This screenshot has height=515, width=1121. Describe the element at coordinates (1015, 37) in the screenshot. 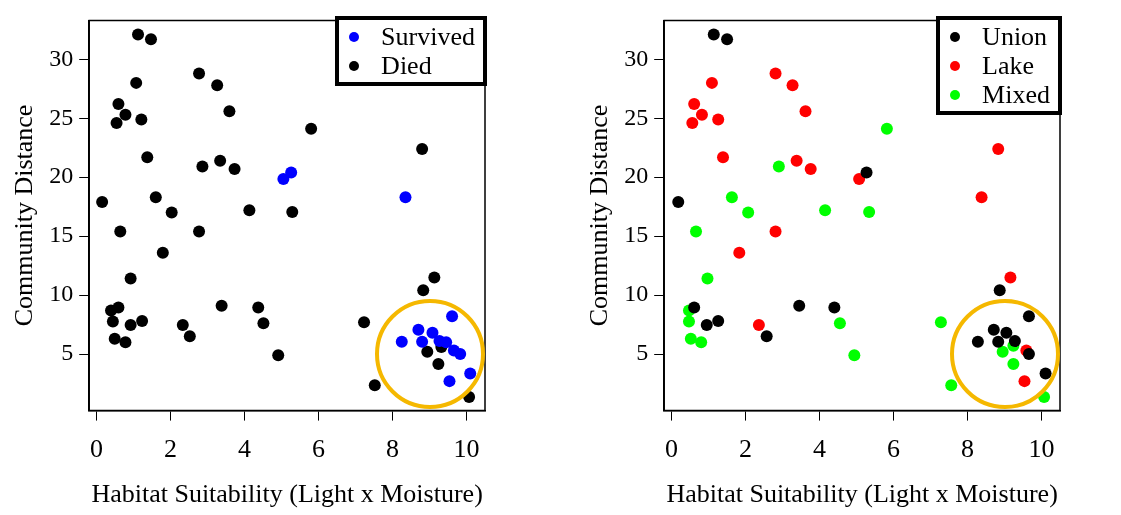

I see `legend-label: Union` at that location.